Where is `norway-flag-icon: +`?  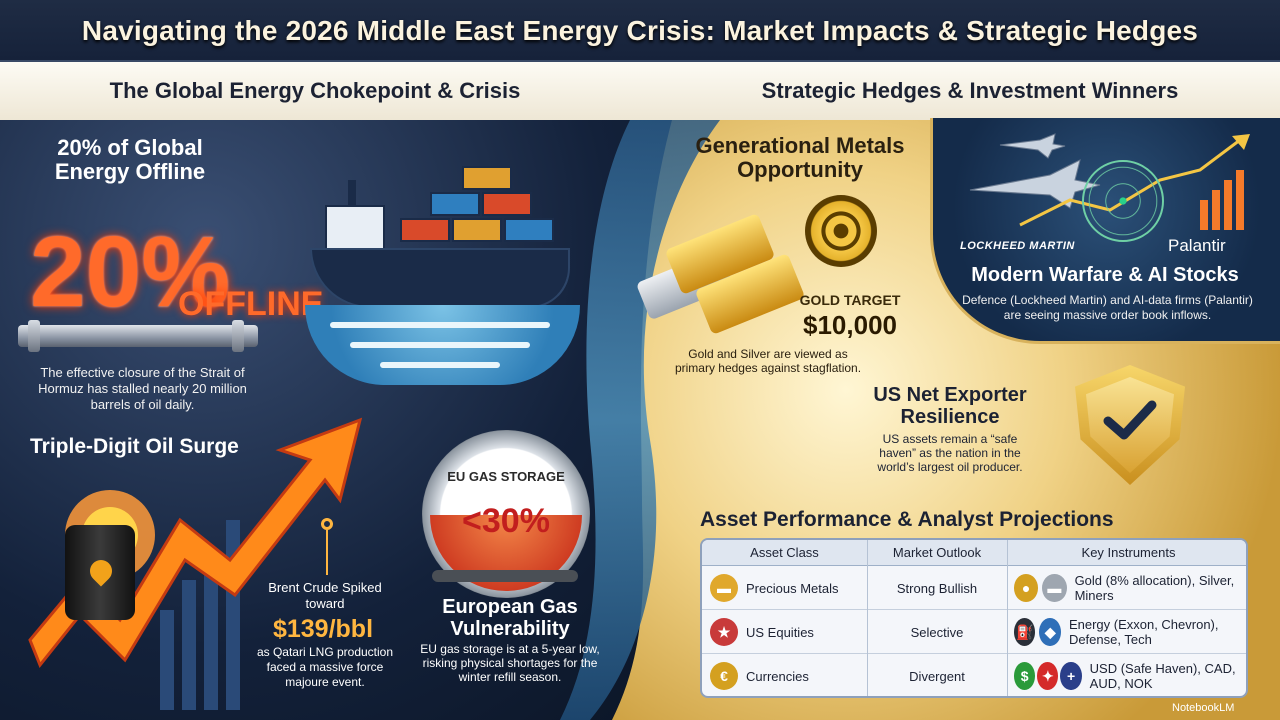
norway-flag-icon: + is located at coordinates (1071, 676).